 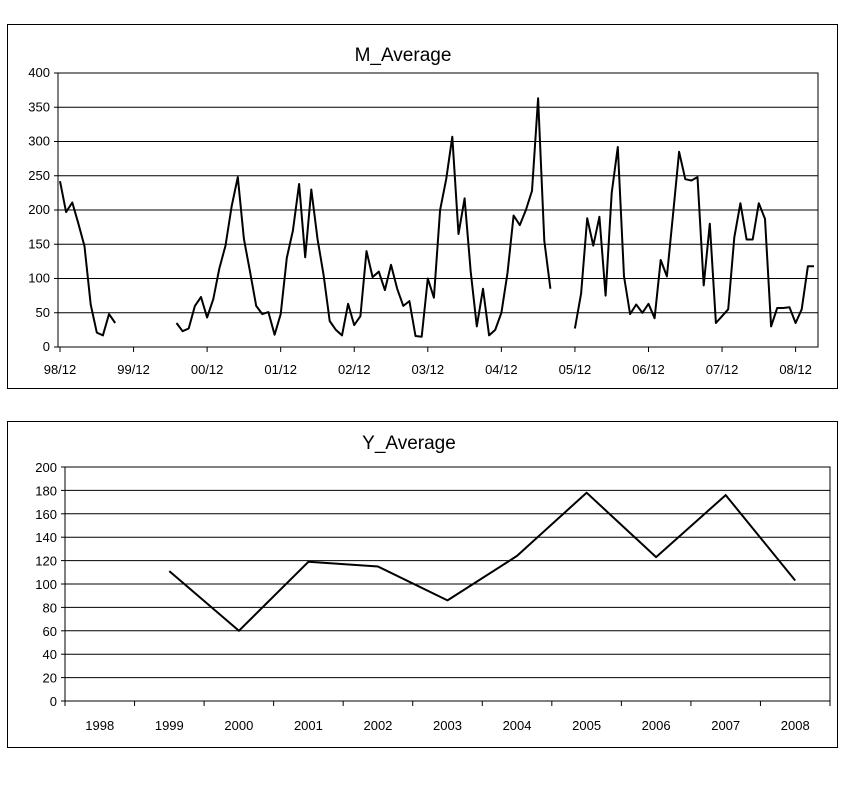 I want to click on x-tick-label: 05/12, so click(x=575, y=369).